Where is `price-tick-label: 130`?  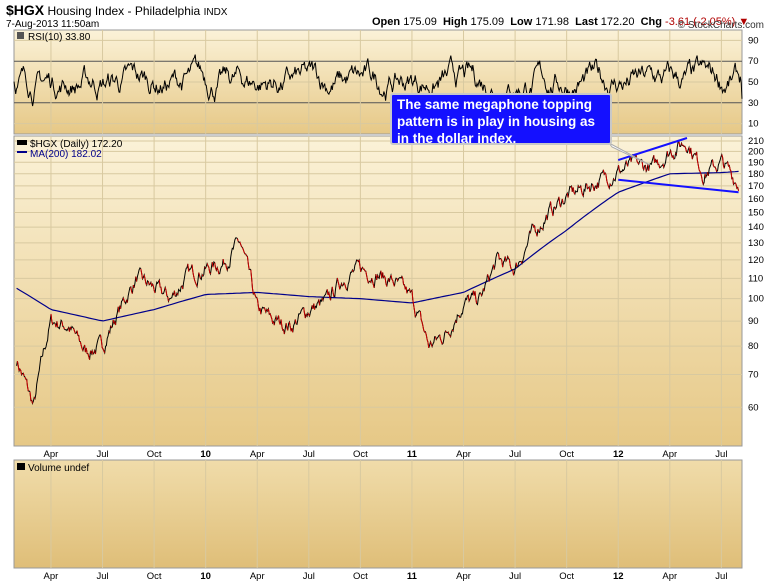
price-tick-label: 130 is located at coordinates (756, 243).